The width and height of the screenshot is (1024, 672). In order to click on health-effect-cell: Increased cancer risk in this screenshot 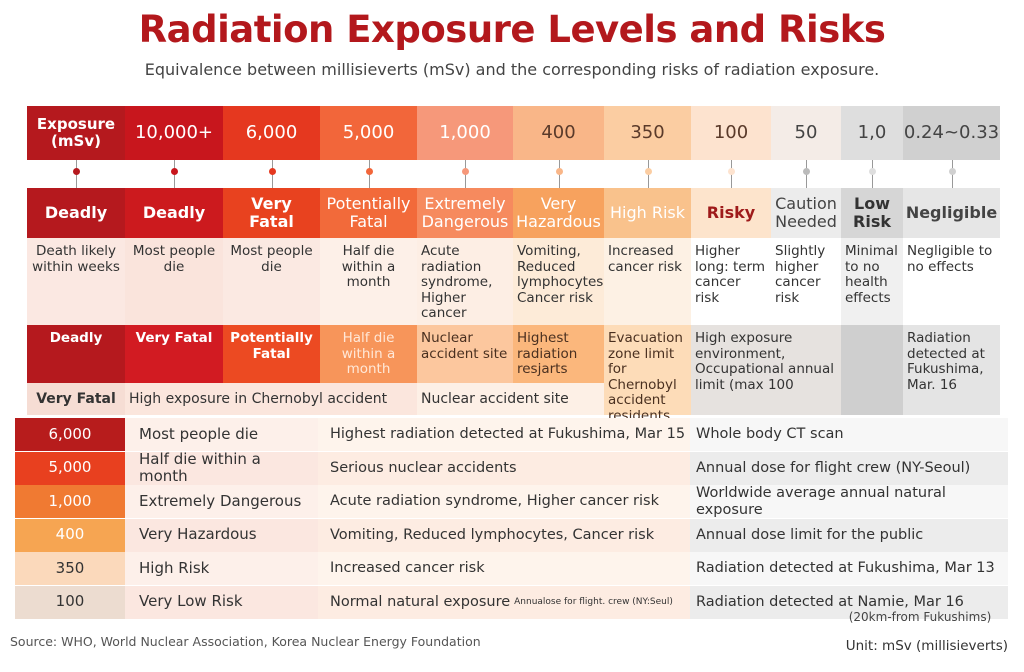, I will do `click(647, 281)`.